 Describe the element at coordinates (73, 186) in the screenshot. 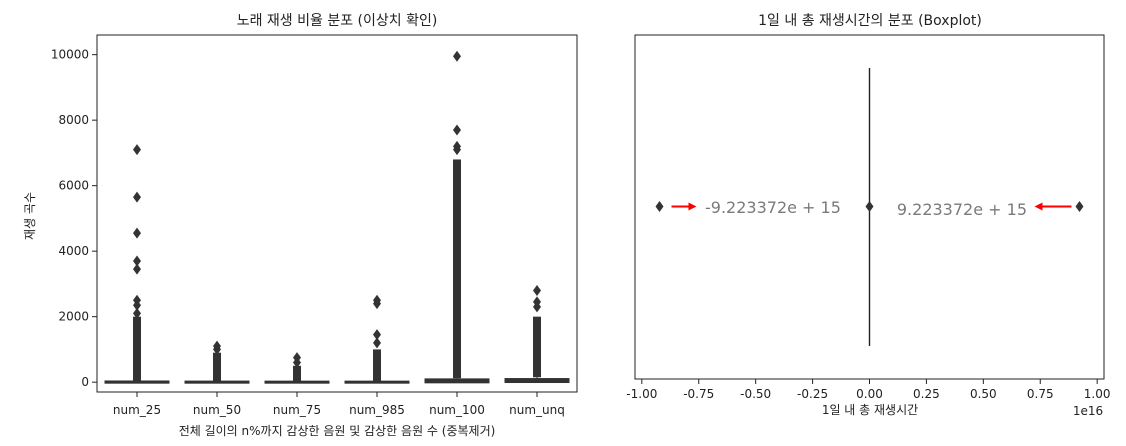

I see `y-tick-label: 6000` at that location.